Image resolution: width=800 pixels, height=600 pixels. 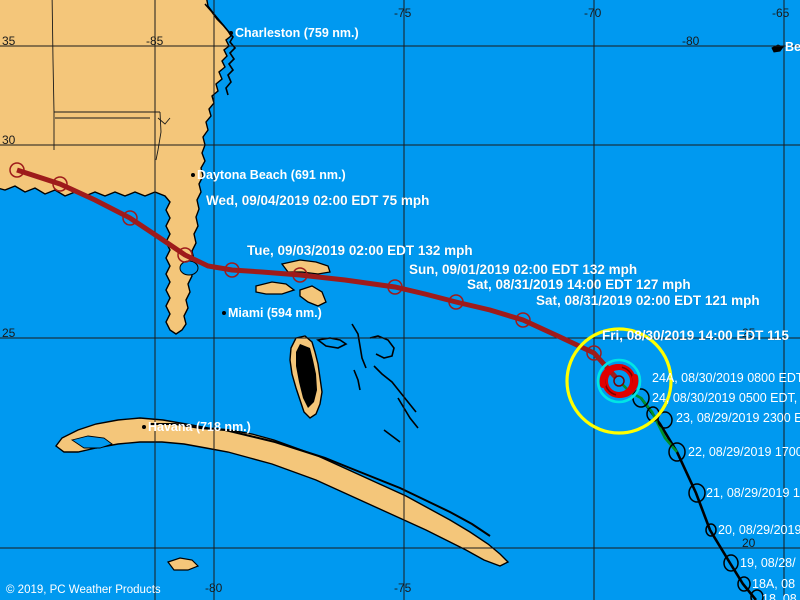 I want to click on coast-detail-carolina, so click(x=220, y=49).